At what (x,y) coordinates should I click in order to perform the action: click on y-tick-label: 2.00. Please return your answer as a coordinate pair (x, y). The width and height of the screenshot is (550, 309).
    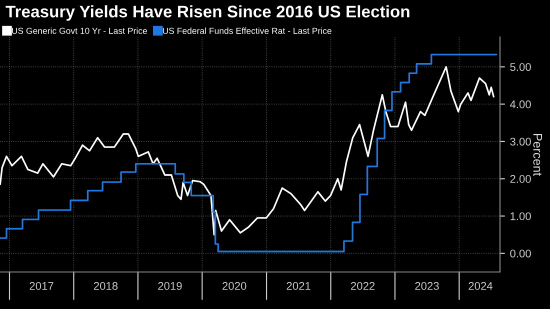
    Looking at the image, I should click on (520, 179).